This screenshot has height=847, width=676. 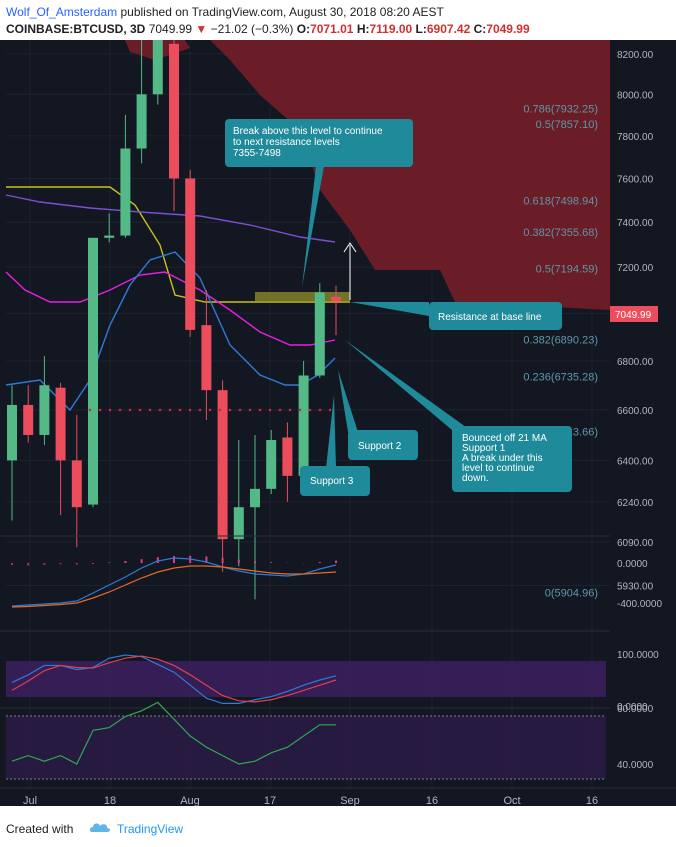 I want to click on callout-resistance-text: Resistance at base line, so click(x=490, y=317).